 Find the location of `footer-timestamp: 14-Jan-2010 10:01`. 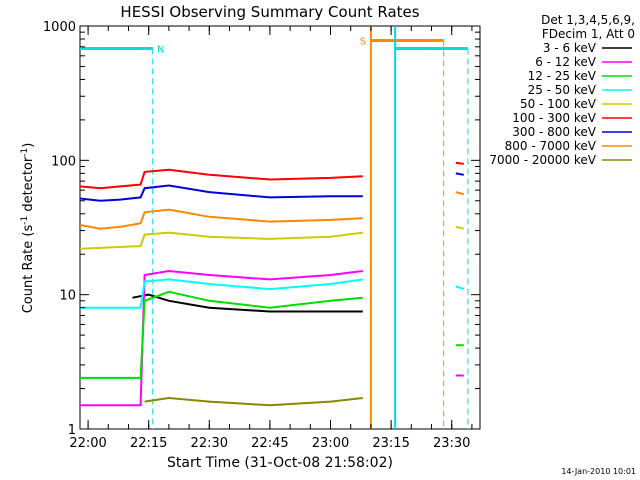

footer-timestamp: 14-Jan-2010 10:01 is located at coordinates (598, 471).